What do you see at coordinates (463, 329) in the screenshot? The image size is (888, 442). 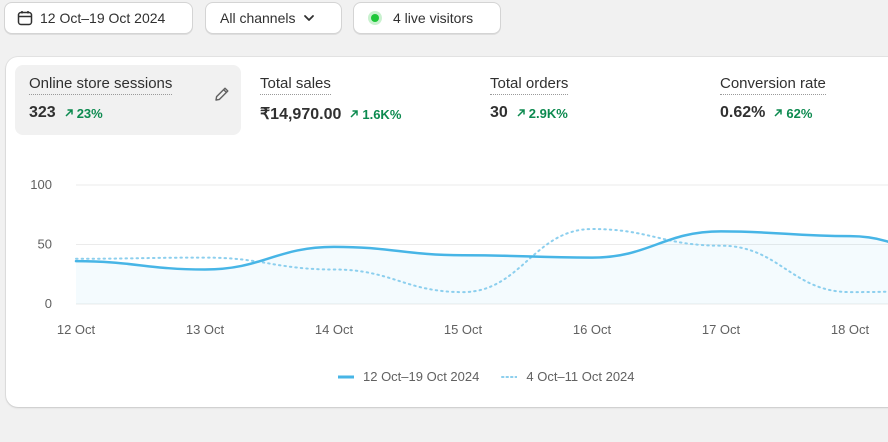 I see `x-tick-label: 15 Oct` at bounding box center [463, 329].